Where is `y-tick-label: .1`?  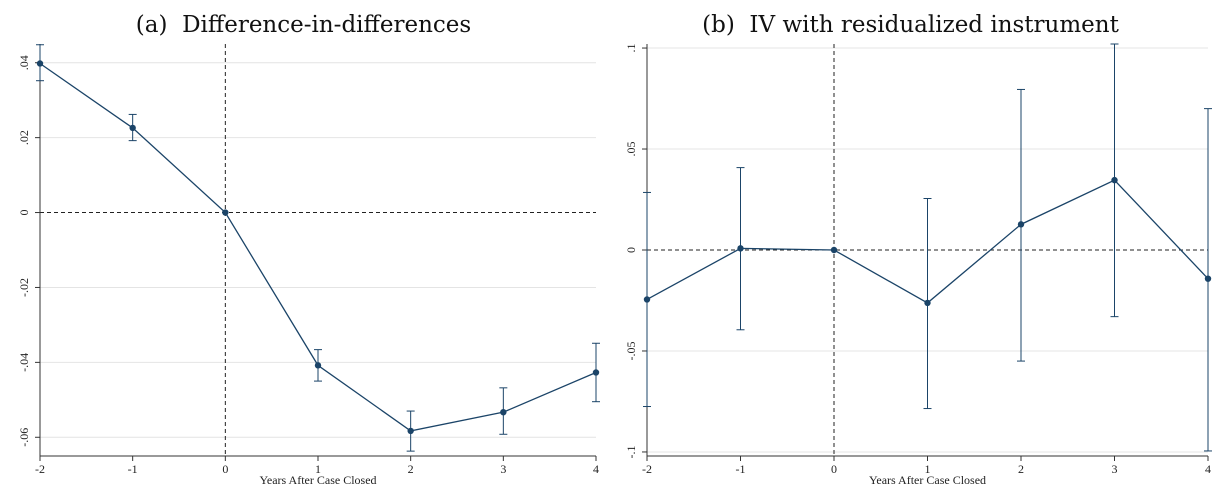 y-tick-label: .1 is located at coordinates (631, 48).